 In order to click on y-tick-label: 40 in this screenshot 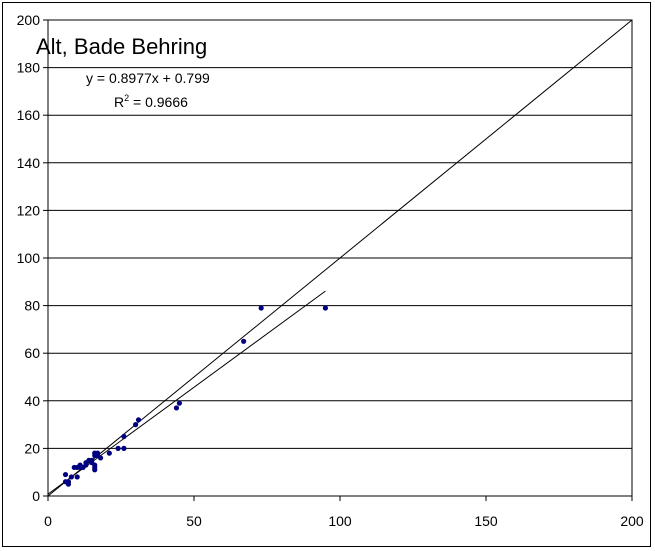, I will do `click(32, 401)`.